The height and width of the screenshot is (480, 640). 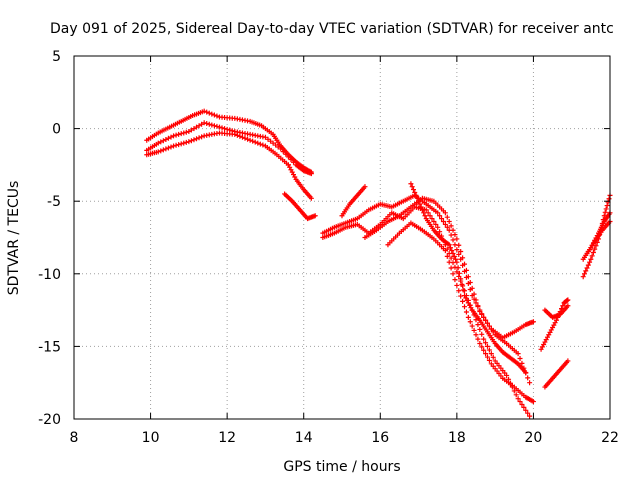 I want to click on x-tick-label: 16, so click(x=380, y=438).